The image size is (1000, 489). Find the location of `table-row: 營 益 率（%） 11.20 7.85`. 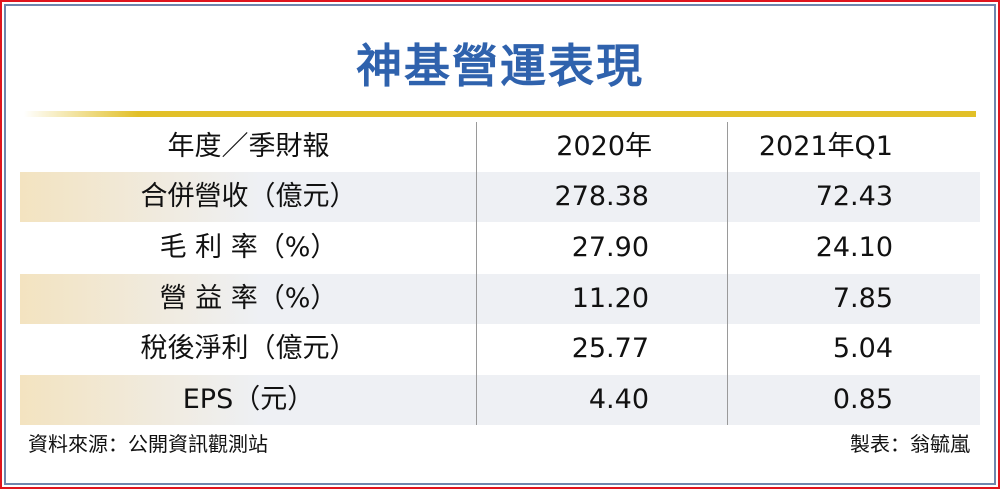

table-row: 營 益 率（%） 11.20 7.85 is located at coordinates (500, 298).